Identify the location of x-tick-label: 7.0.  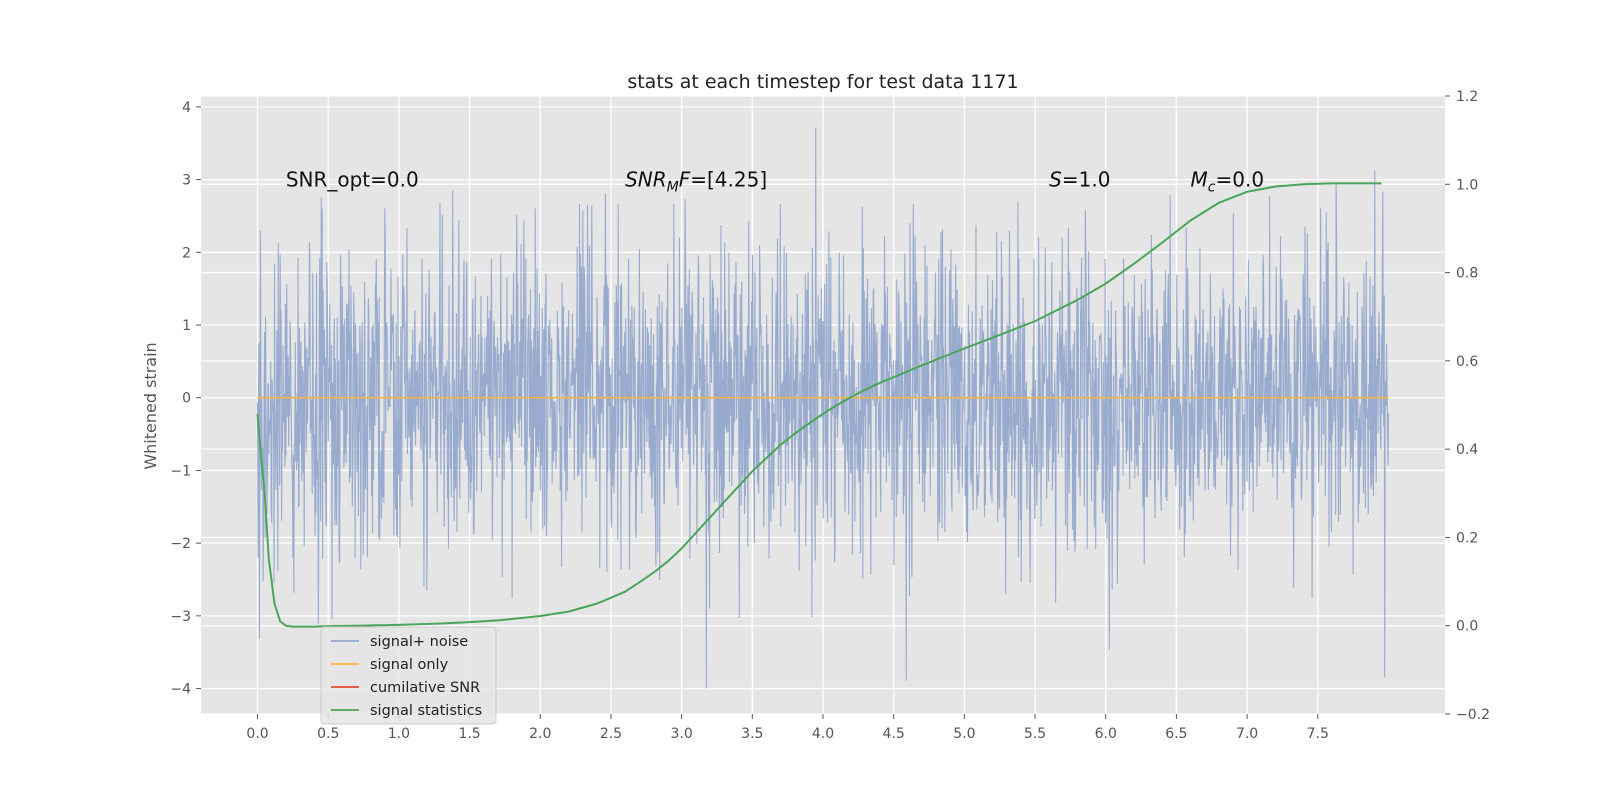
(1247, 734).